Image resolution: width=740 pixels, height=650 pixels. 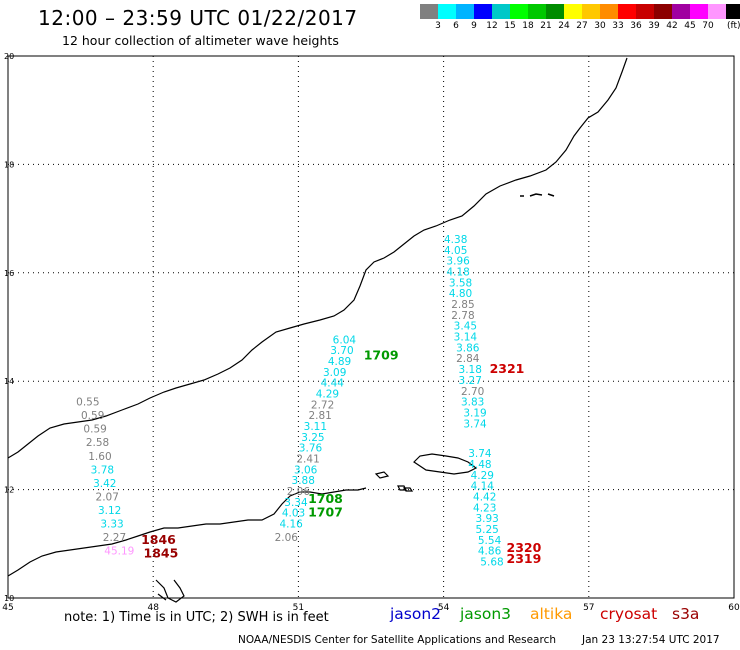 I want to click on lon-tick-label: 60, so click(x=734, y=608).